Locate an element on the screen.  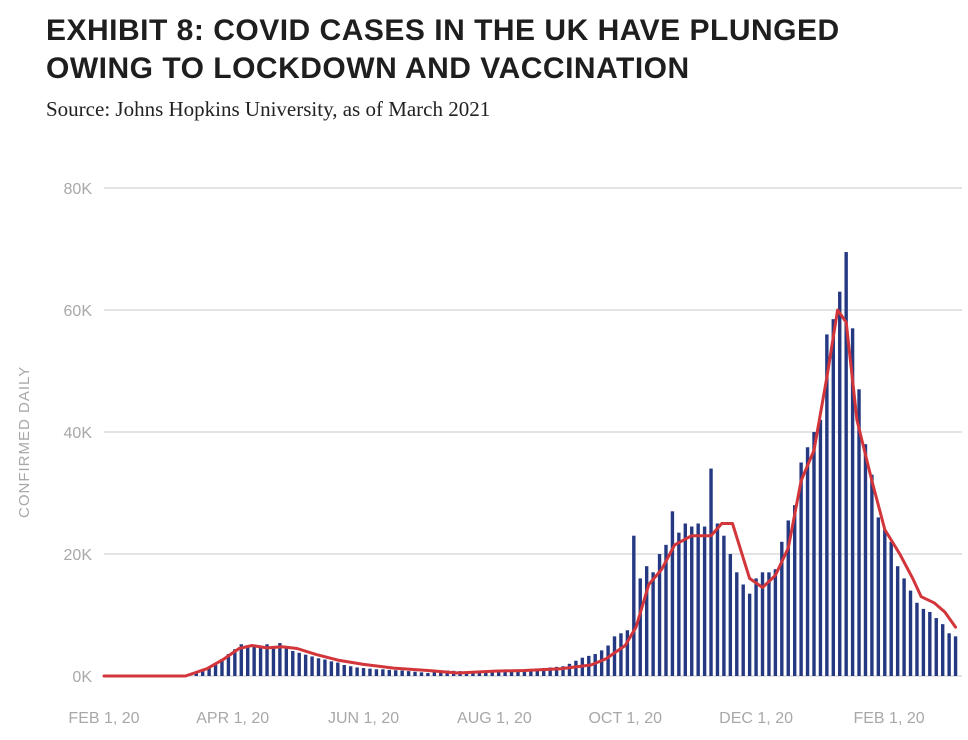
x-tick-label: OCT 1, 20 is located at coordinates (625, 718).